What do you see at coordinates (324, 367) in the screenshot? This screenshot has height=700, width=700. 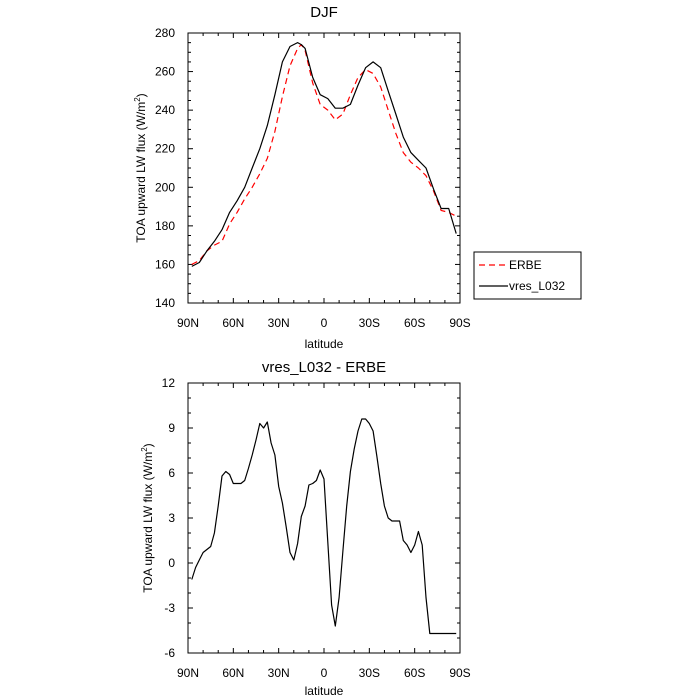 I see `bottom-panel-title: vres_L032 - ERBE` at bounding box center [324, 367].